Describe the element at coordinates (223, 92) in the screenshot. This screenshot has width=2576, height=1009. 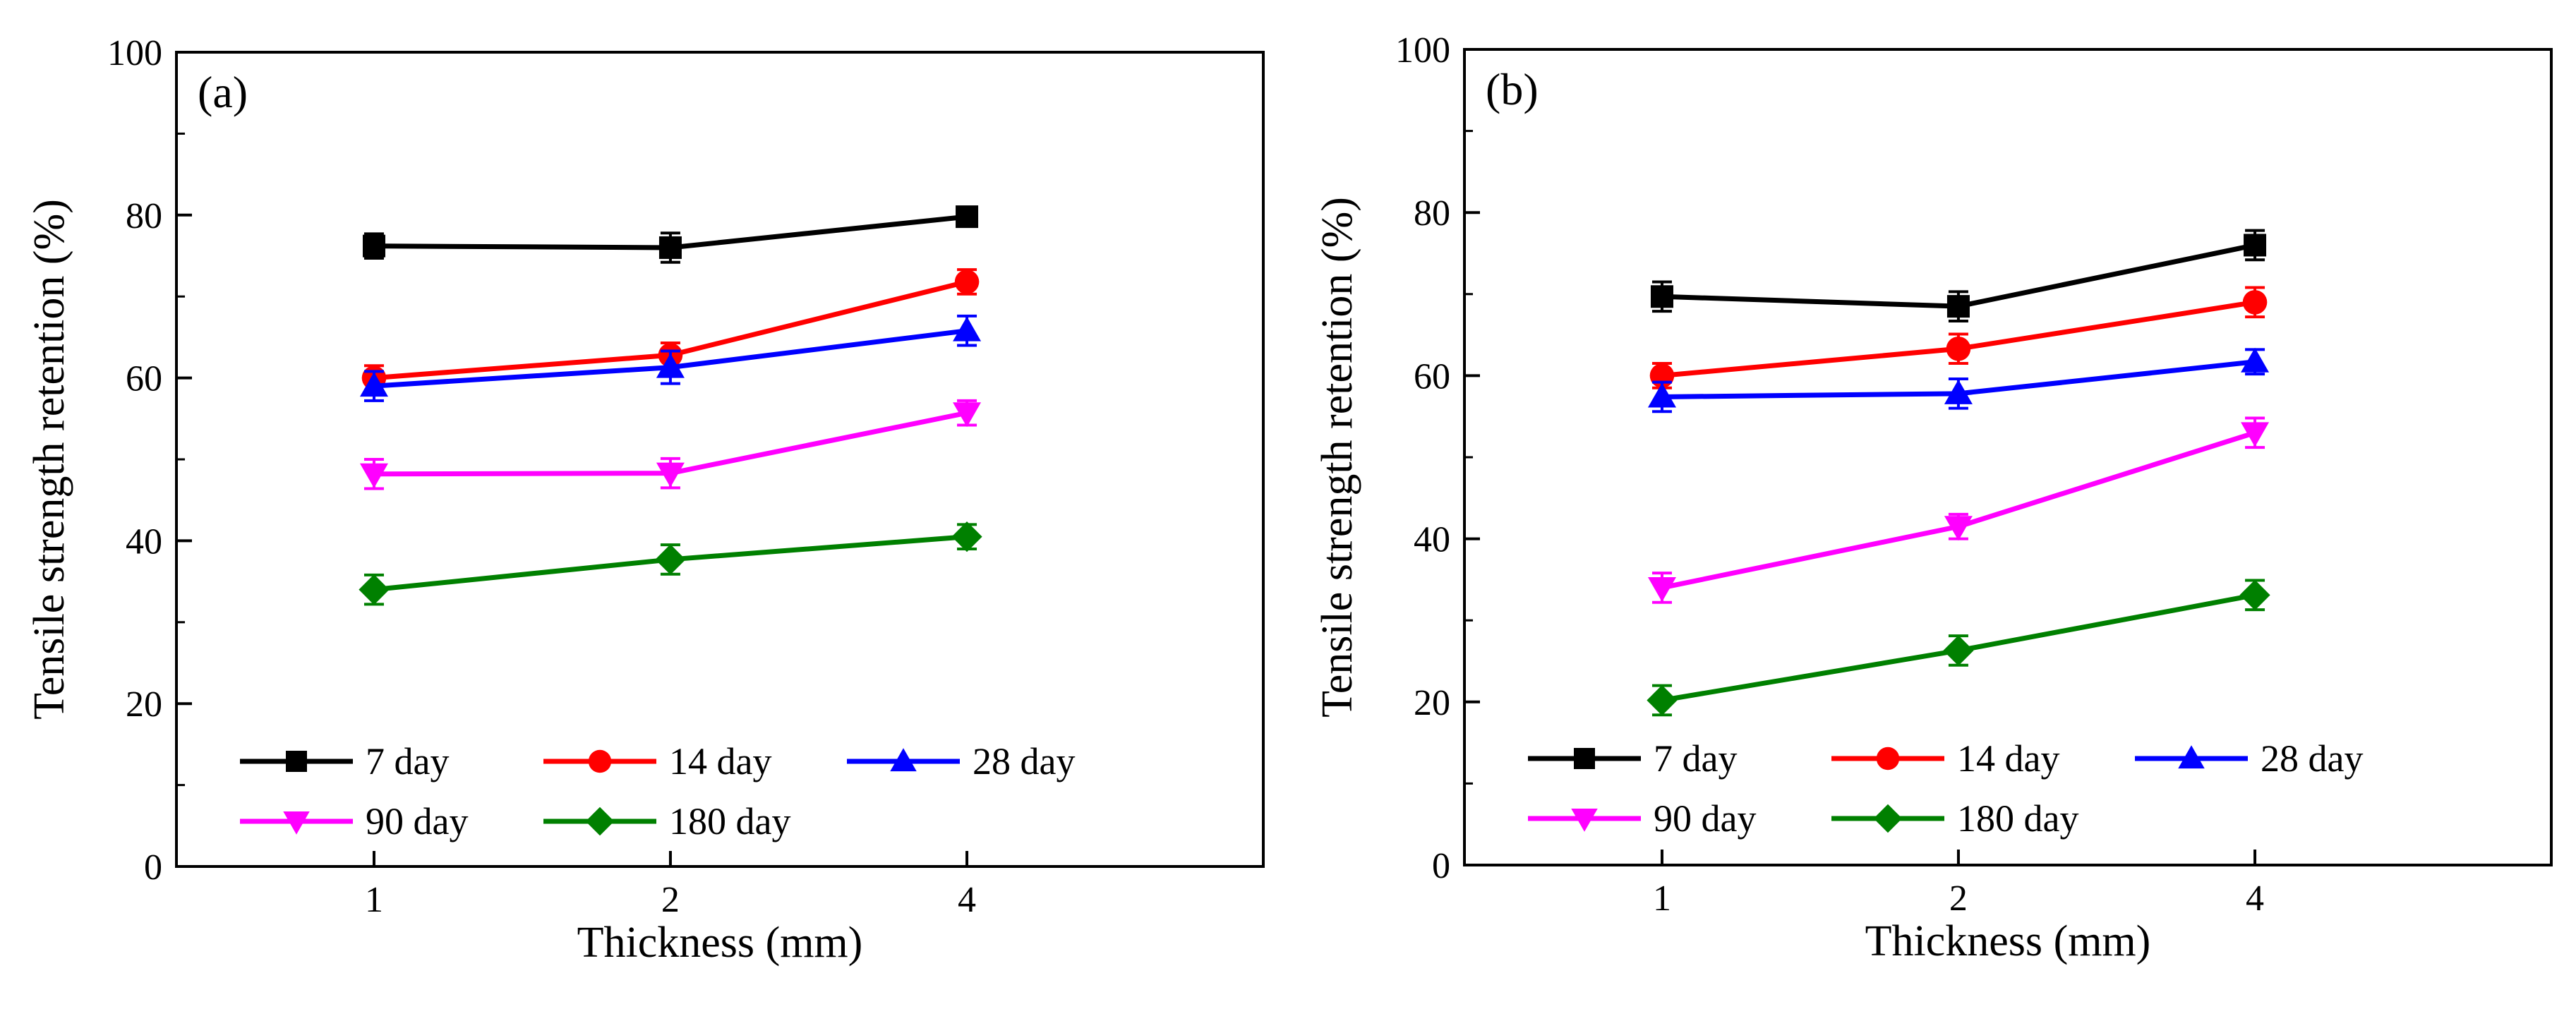
I see `panel-label: (a)` at that location.